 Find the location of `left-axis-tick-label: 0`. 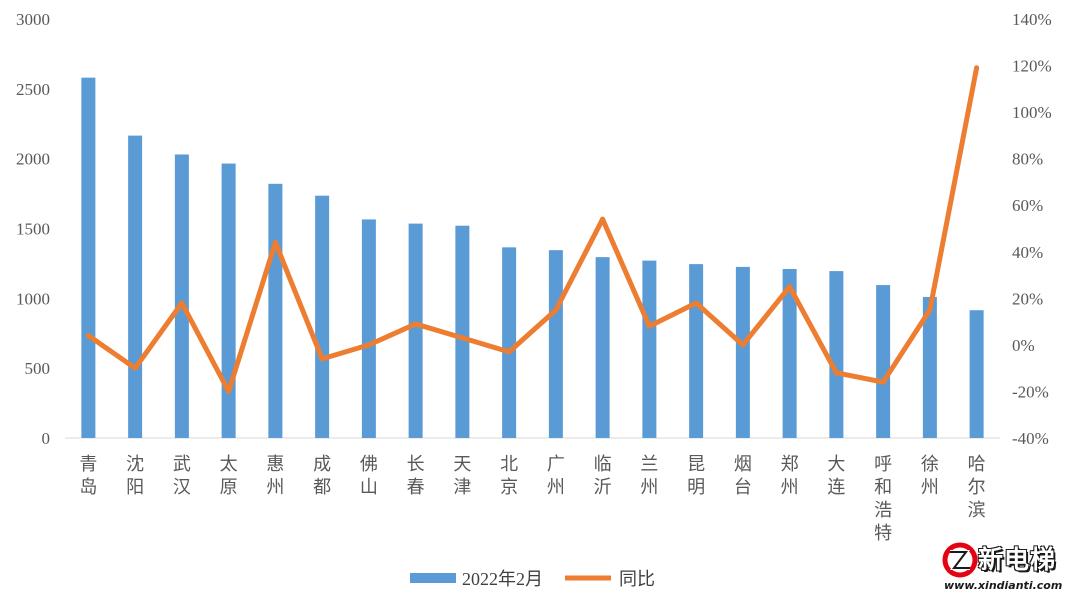

left-axis-tick-label: 0 is located at coordinates (46, 438).